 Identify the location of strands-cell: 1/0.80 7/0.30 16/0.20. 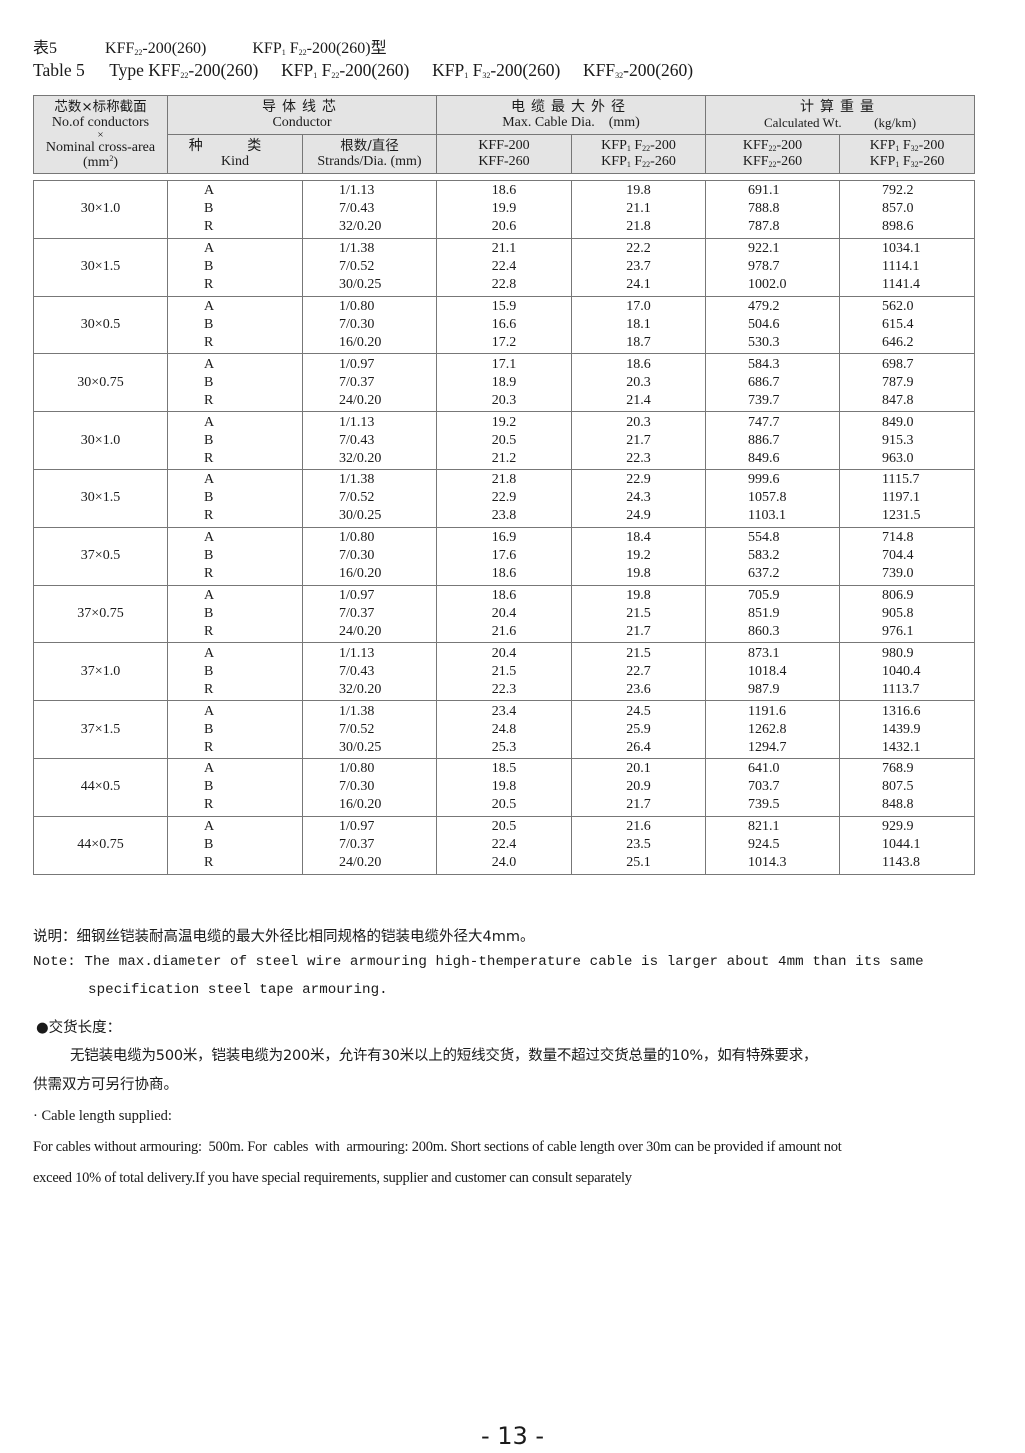
(369, 787).